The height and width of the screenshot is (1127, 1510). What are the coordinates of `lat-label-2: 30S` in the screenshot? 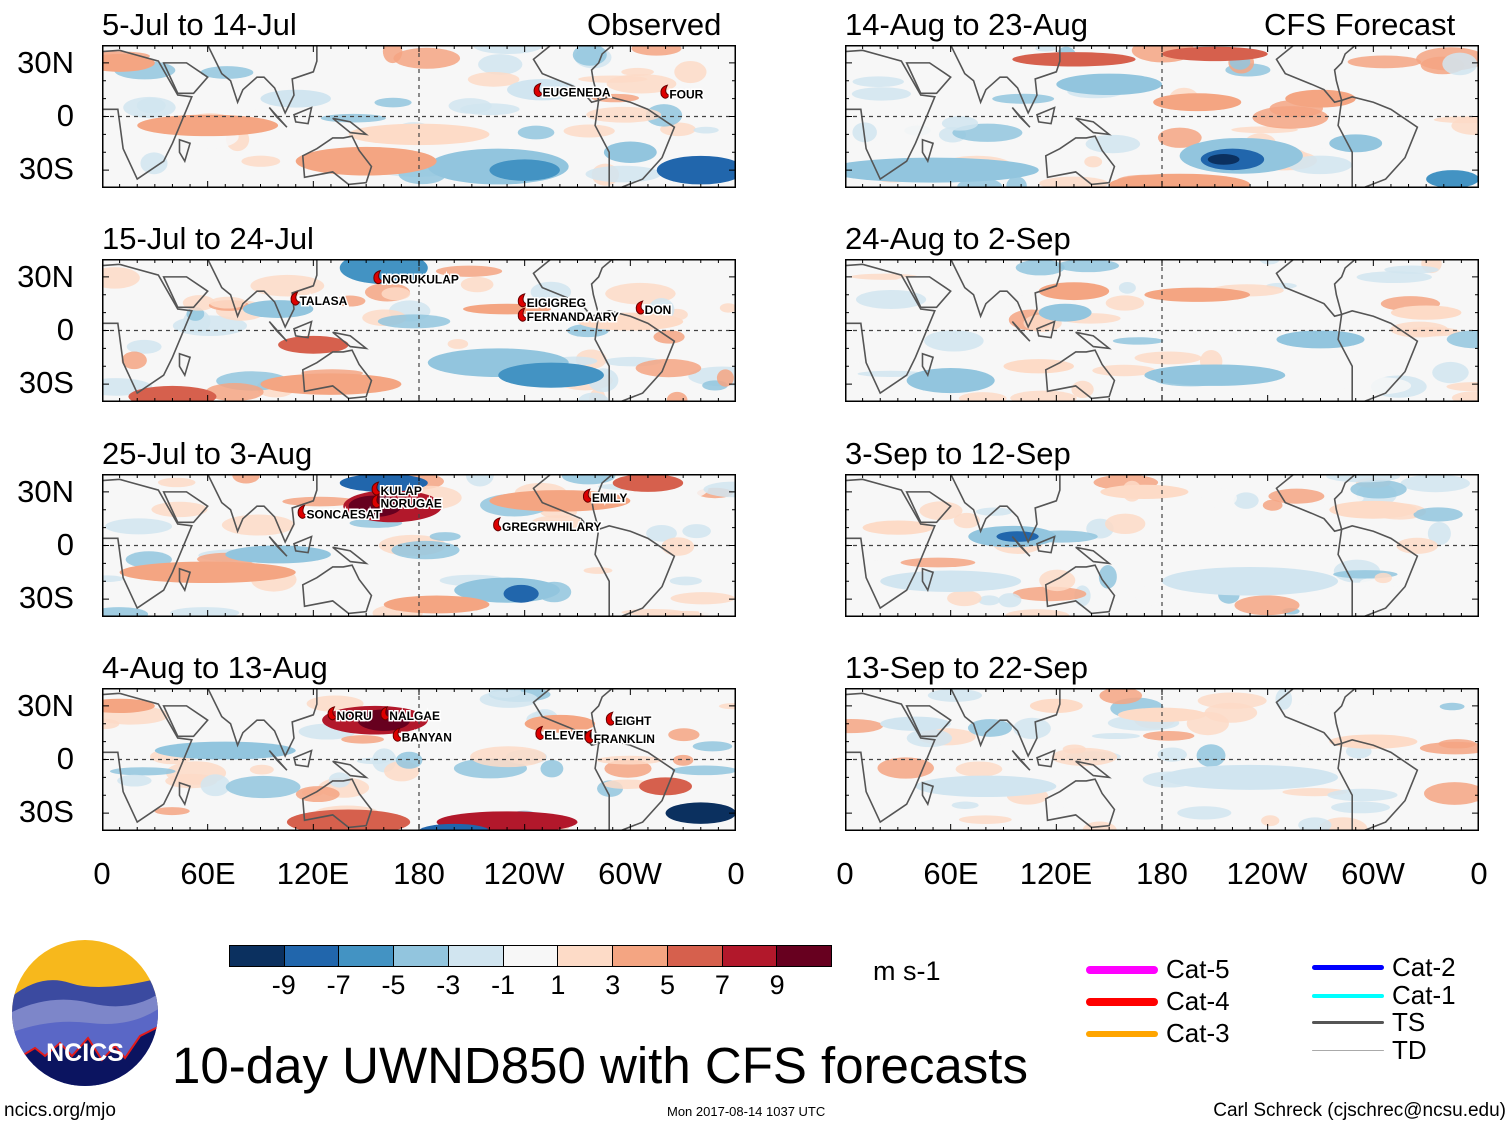 It's located at (46, 811).